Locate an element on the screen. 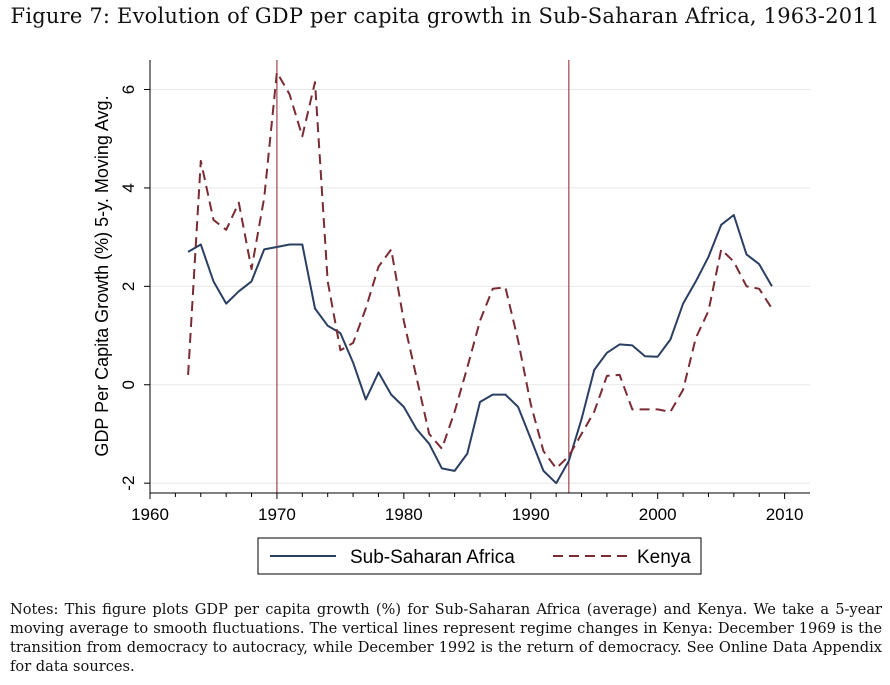  x-tick-label: 1960 is located at coordinates (150, 514).